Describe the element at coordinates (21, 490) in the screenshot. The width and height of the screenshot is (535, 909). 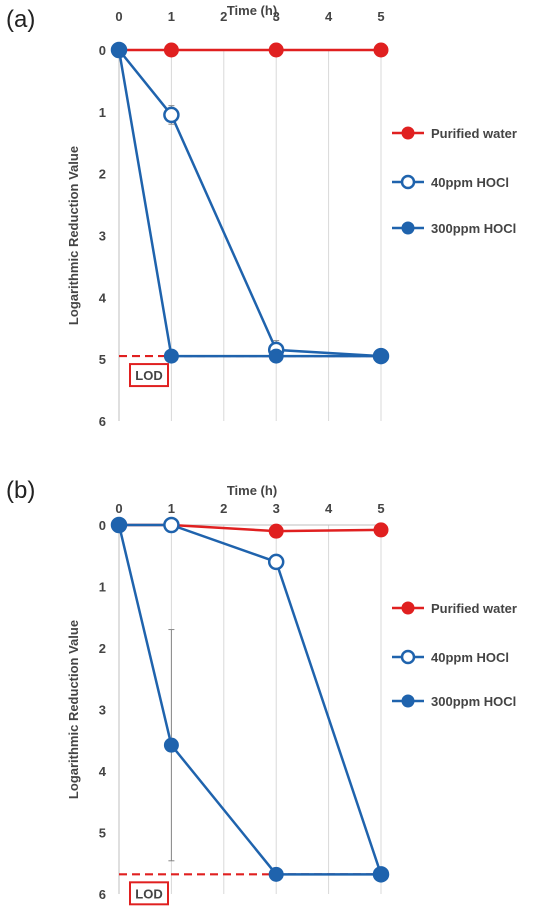
I see `panel-label-b: (b)` at that location.